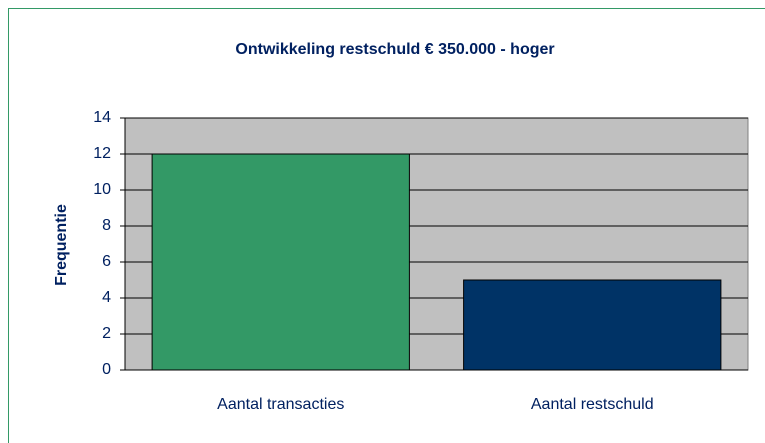 The height and width of the screenshot is (443, 765). I want to click on y-tick-label: 12, so click(102, 153).